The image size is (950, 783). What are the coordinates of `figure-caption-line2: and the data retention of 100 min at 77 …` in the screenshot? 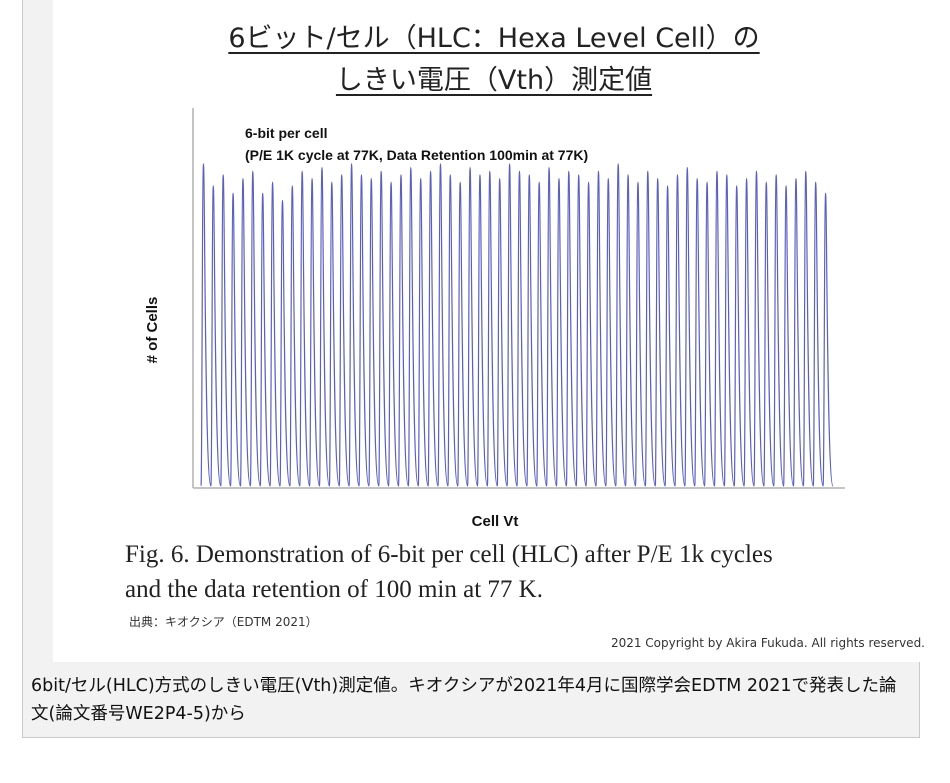 It's located at (334, 589).